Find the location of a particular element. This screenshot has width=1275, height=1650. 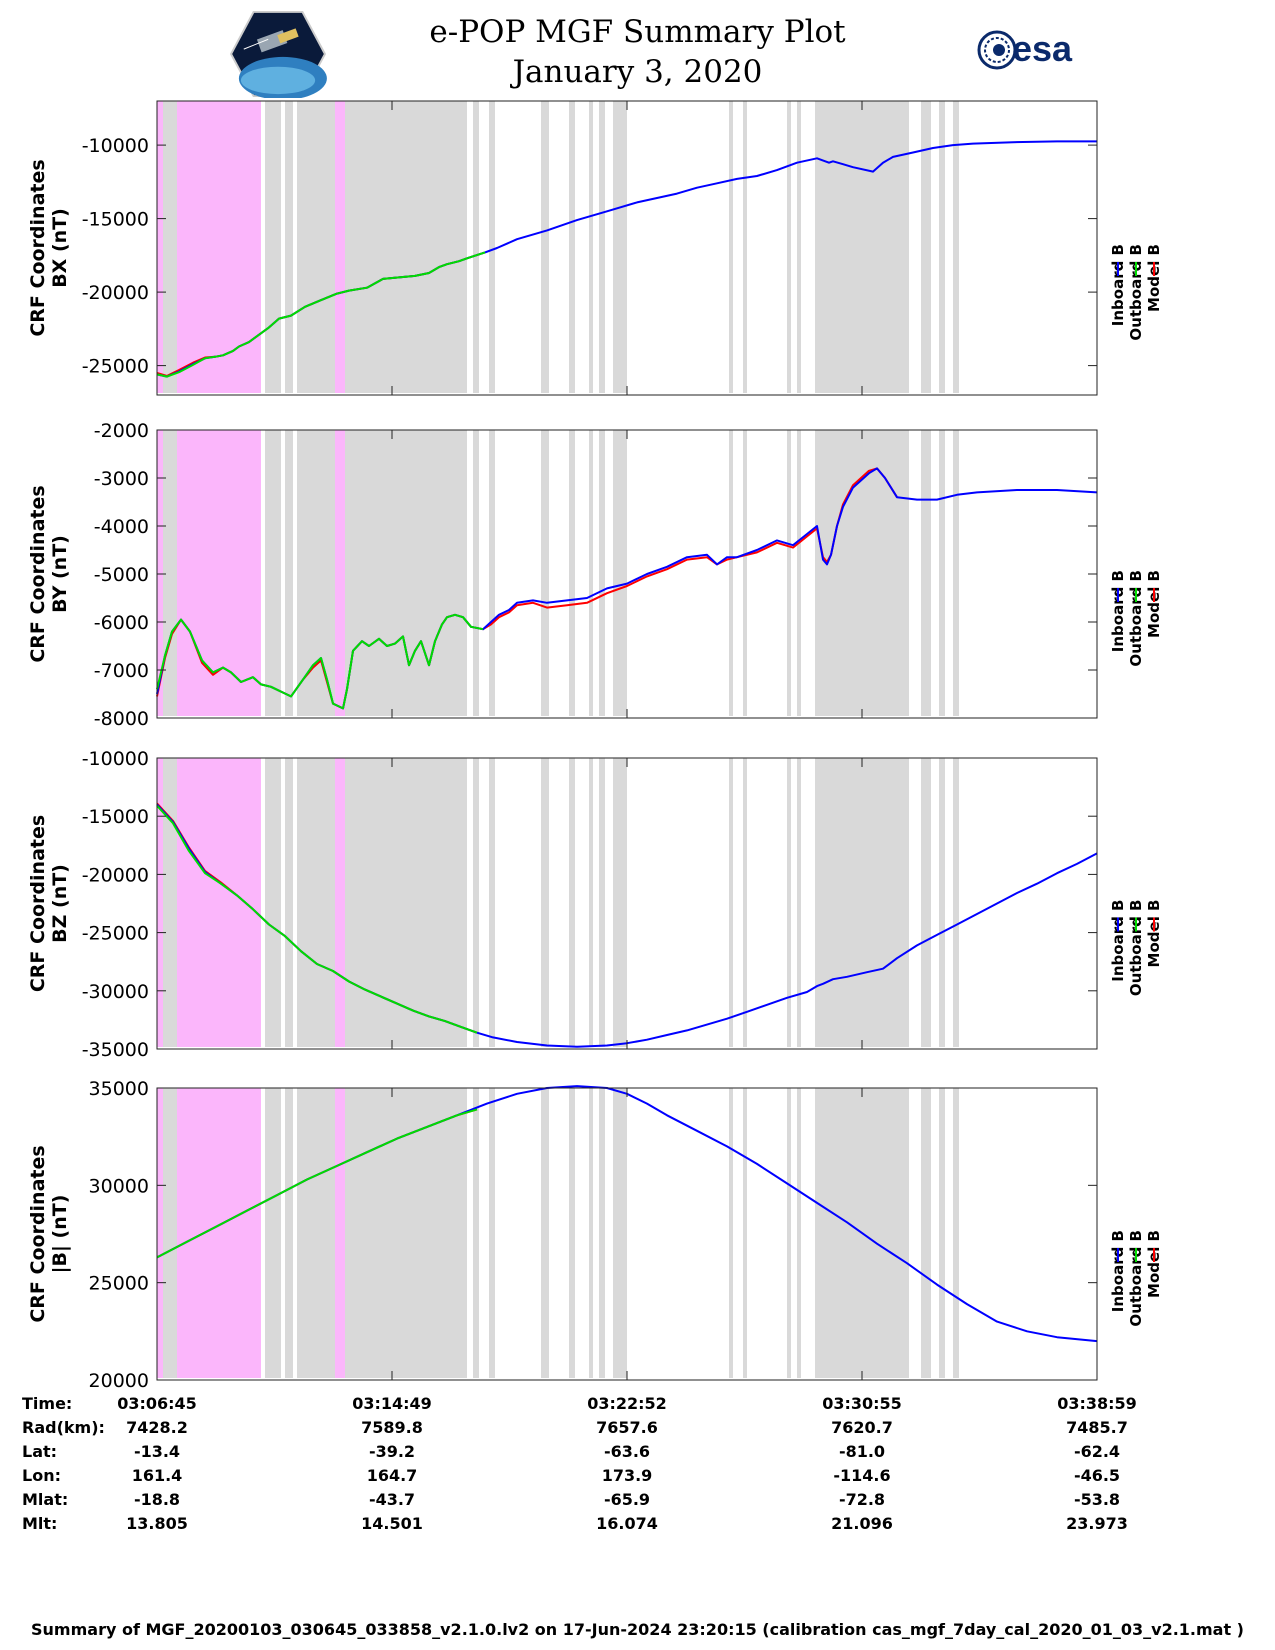

bmag-ylabel-line: |B| (nT) is located at coordinates (60, 1234).